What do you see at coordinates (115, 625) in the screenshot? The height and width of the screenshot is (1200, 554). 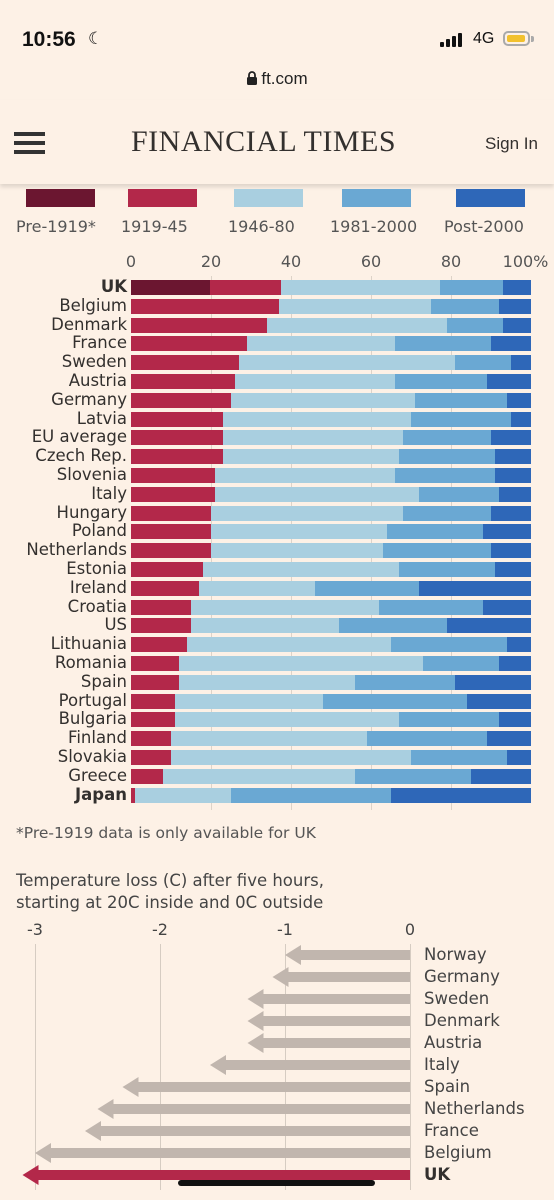 I see `row-label: US` at bounding box center [115, 625].